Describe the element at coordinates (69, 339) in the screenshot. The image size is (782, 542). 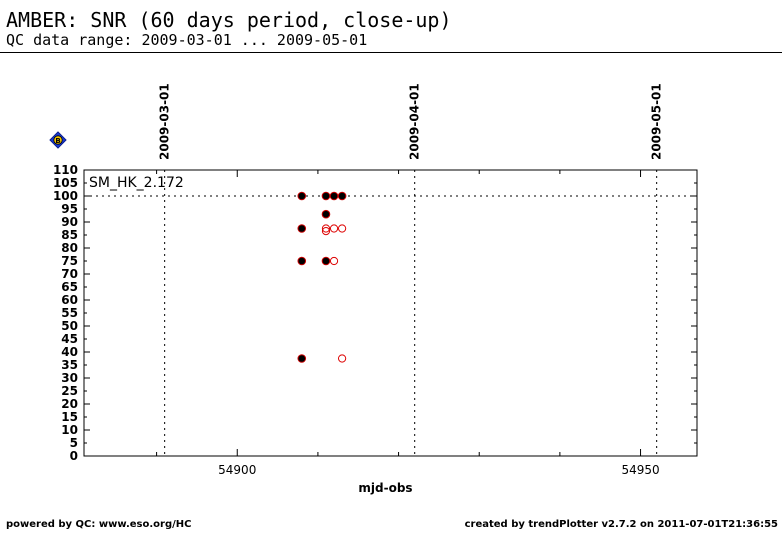
I see `y-tick-label: 45` at that location.